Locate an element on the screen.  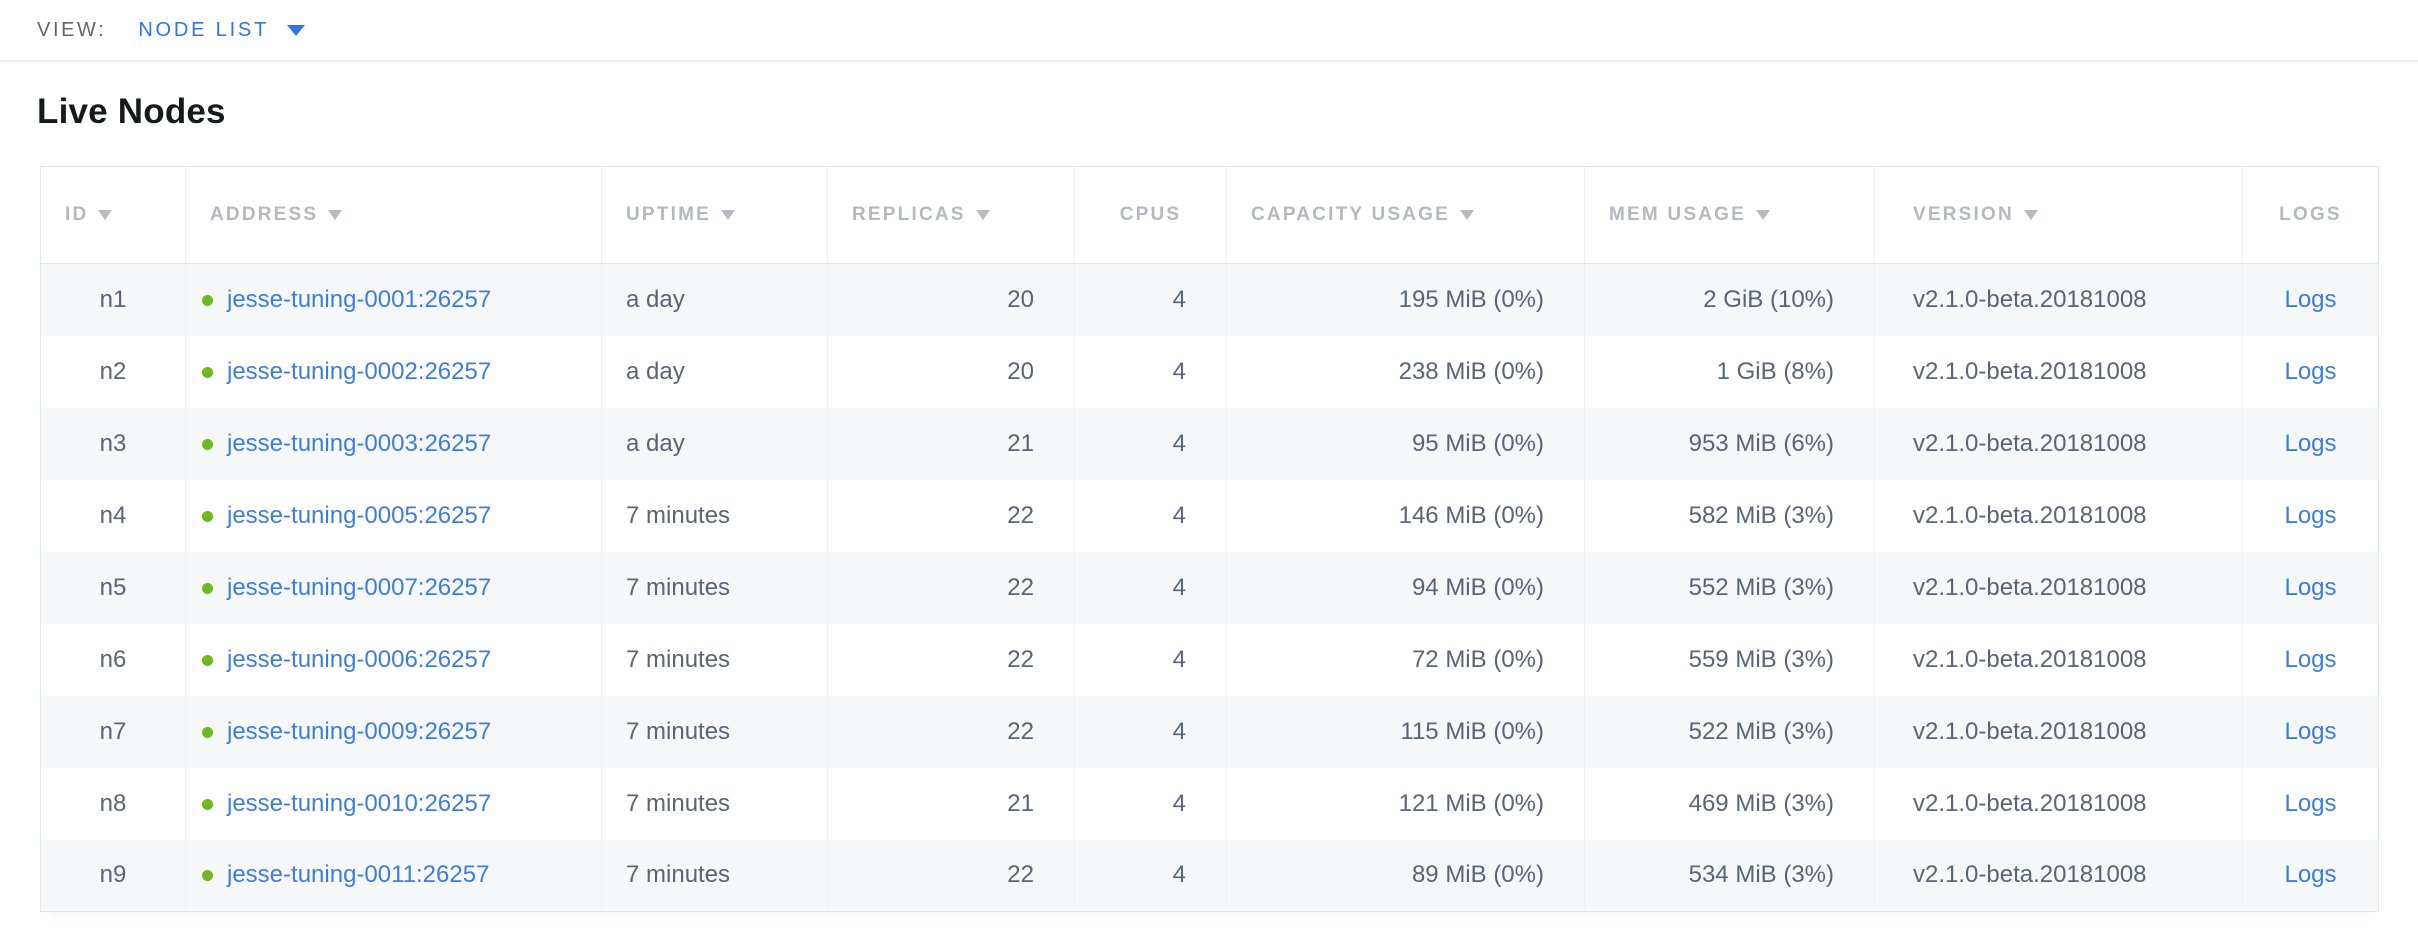
node-address-link: jesse-tuning-0009:26257 is located at coordinates (359, 731).